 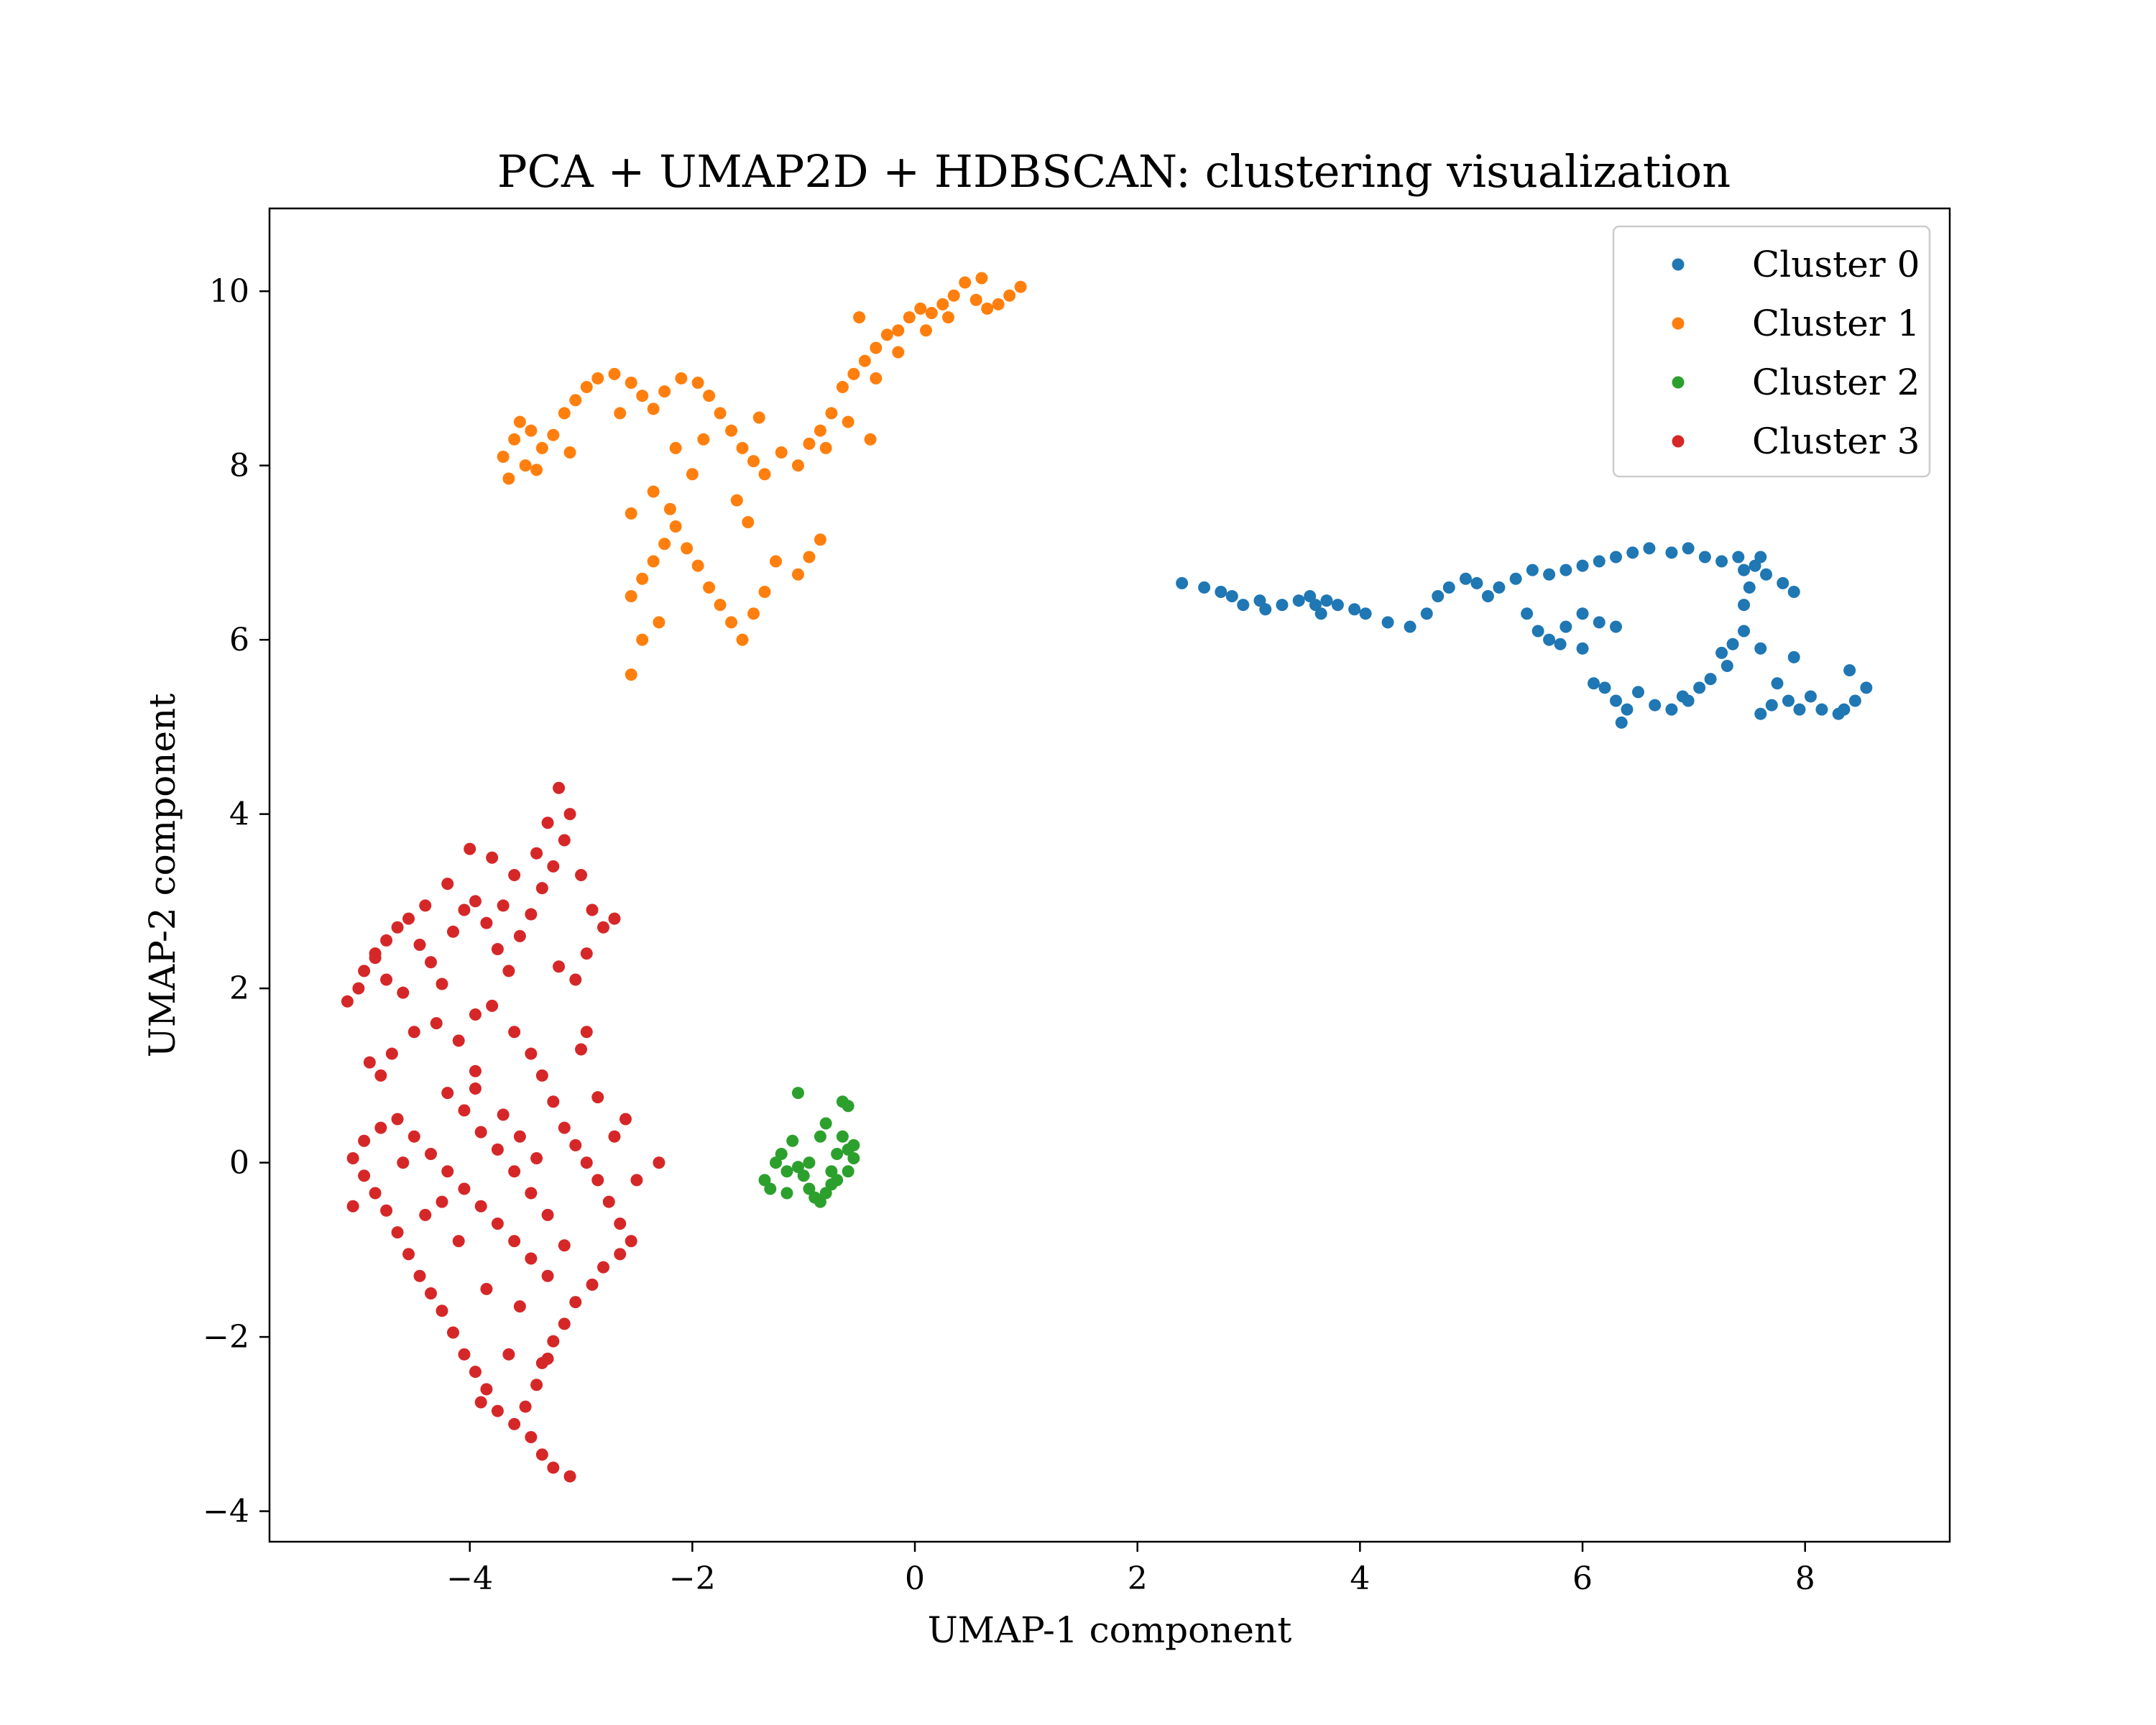 What do you see at coordinates (469, 1578) in the screenshot?
I see `x-tick-label: −4` at bounding box center [469, 1578].